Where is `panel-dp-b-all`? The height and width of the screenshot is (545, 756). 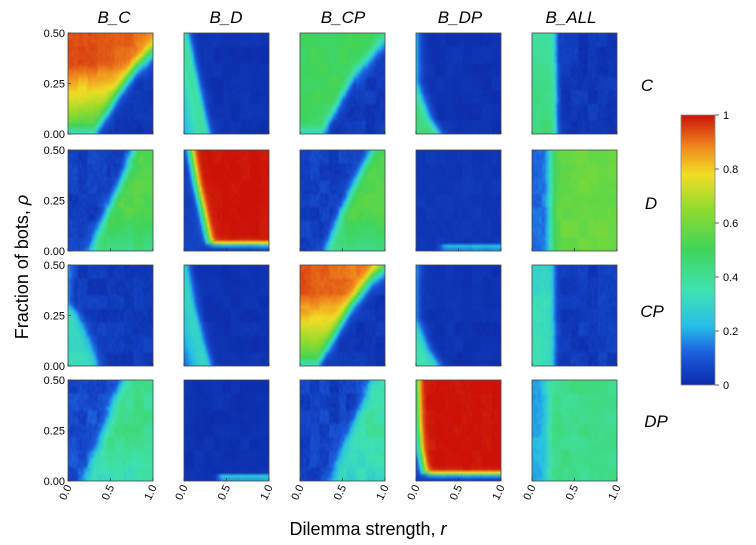 panel-dp-b-all is located at coordinates (574, 430).